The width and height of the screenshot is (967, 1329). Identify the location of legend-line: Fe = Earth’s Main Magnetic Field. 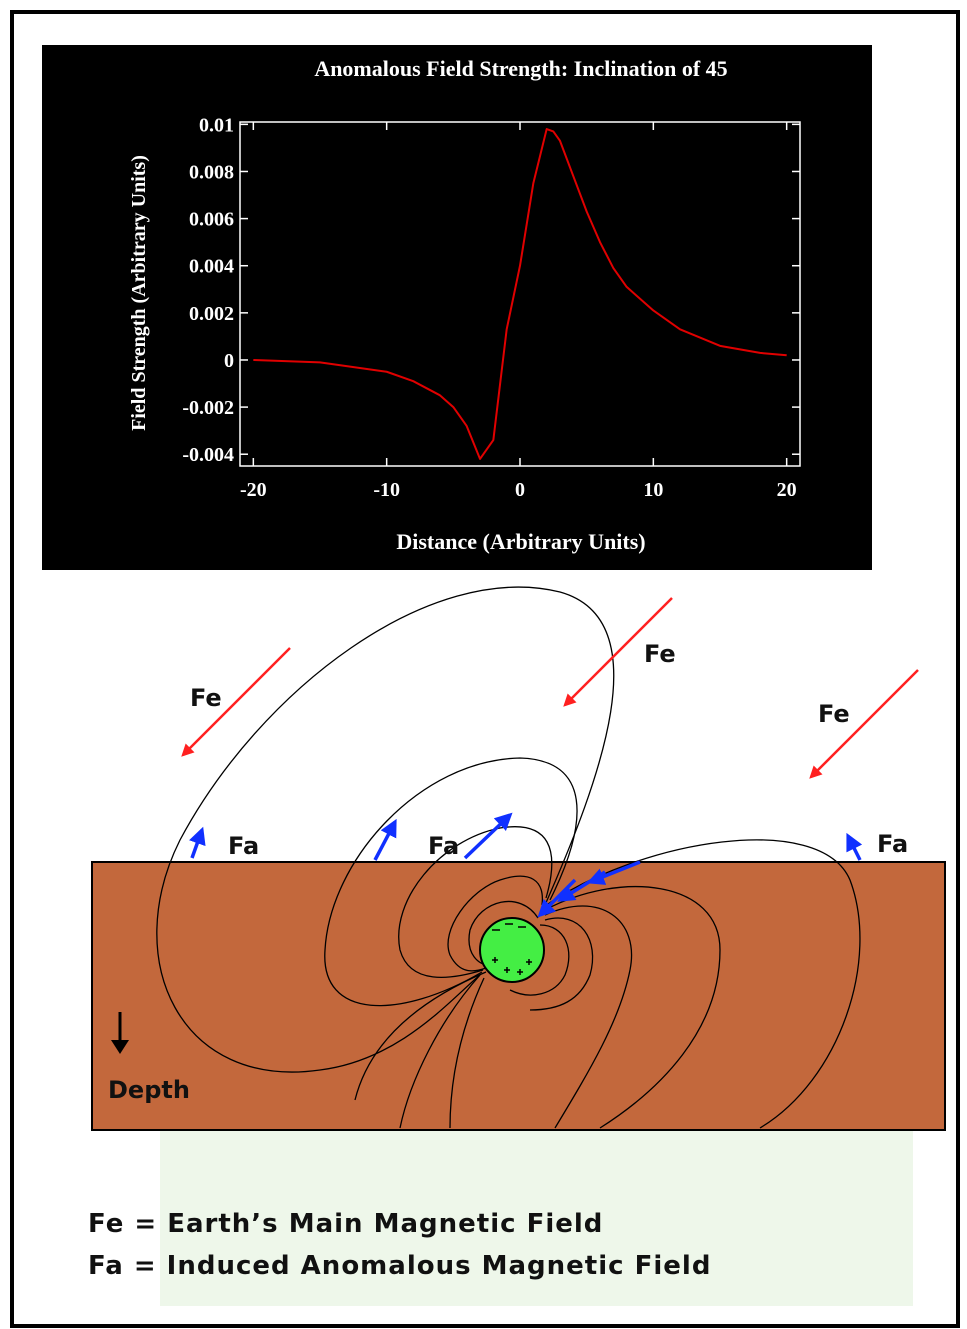
(345, 1224).